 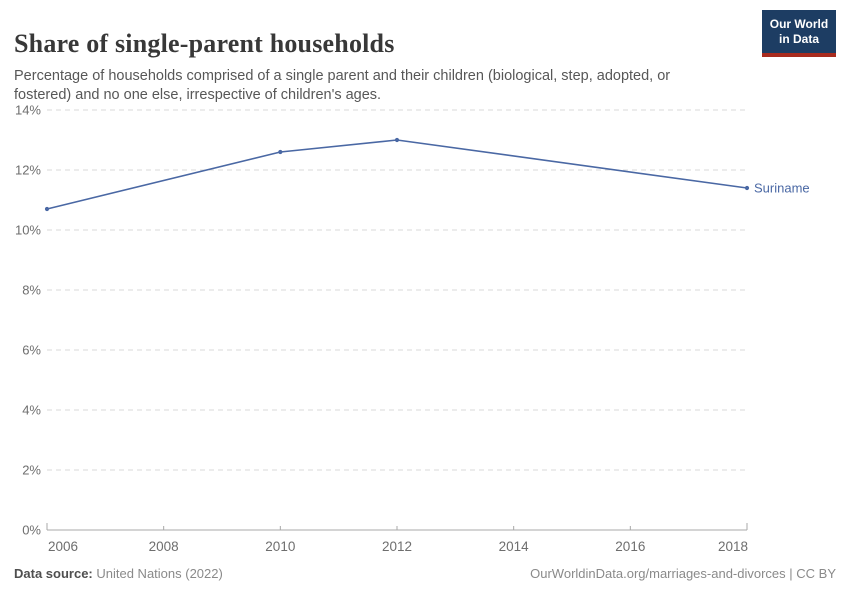 What do you see at coordinates (782, 188) in the screenshot?
I see `series-end-label: Suriname` at bounding box center [782, 188].